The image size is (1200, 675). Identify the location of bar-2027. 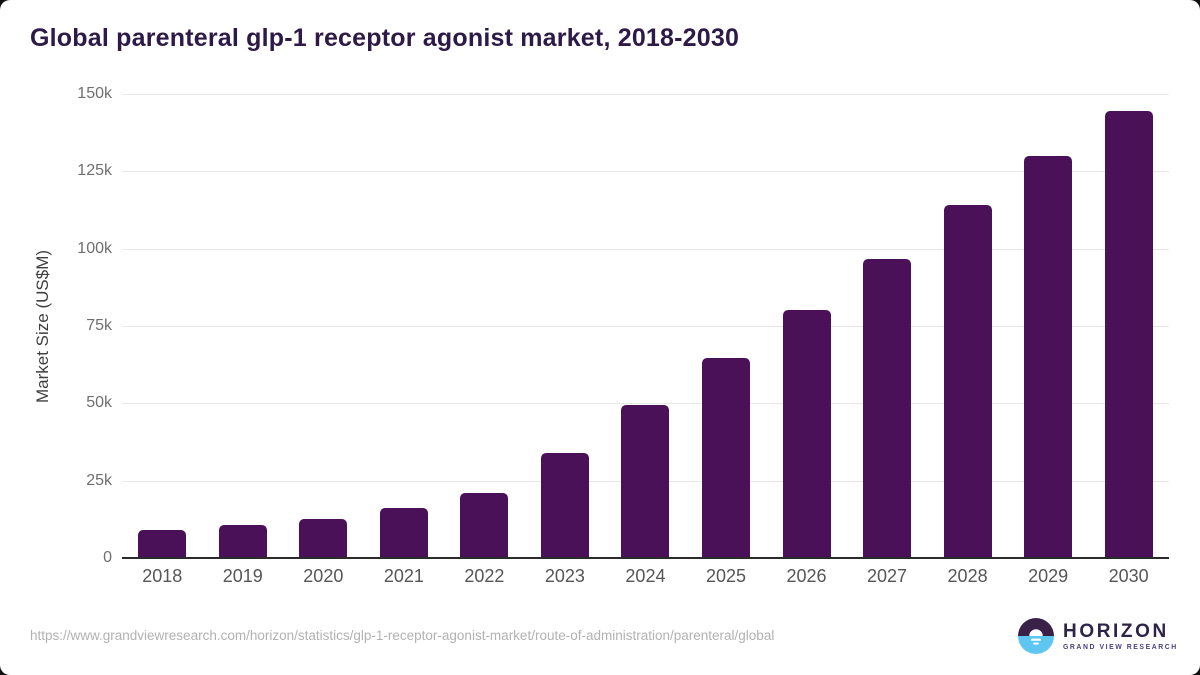
(887, 408).